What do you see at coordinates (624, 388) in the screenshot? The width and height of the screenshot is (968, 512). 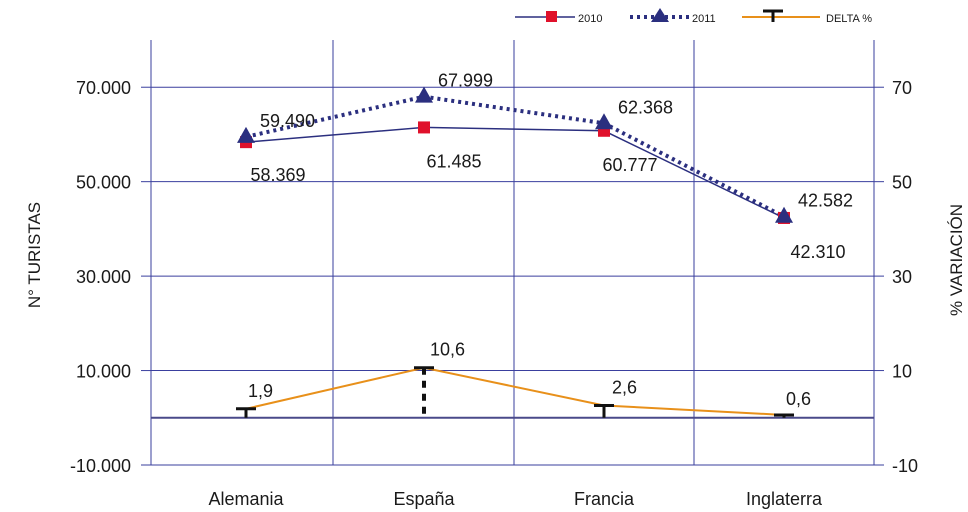 I see `data-label-delta-2: 2,6` at bounding box center [624, 388].